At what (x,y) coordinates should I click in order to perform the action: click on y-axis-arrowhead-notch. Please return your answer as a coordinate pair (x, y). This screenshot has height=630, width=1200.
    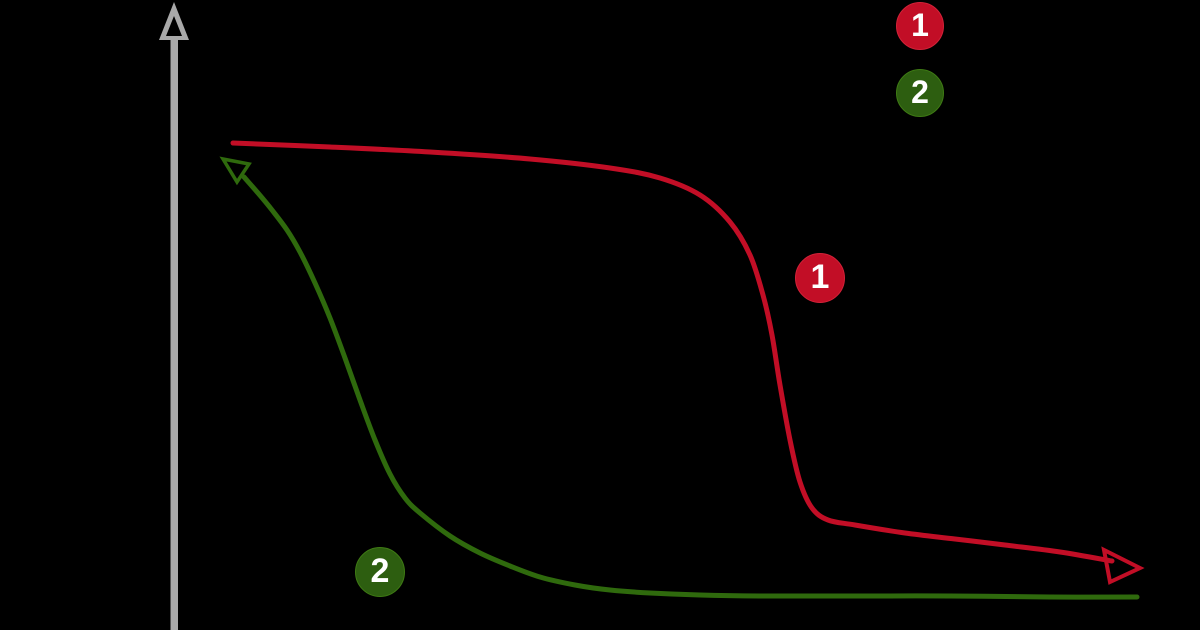
    Looking at the image, I should click on (174, 26).